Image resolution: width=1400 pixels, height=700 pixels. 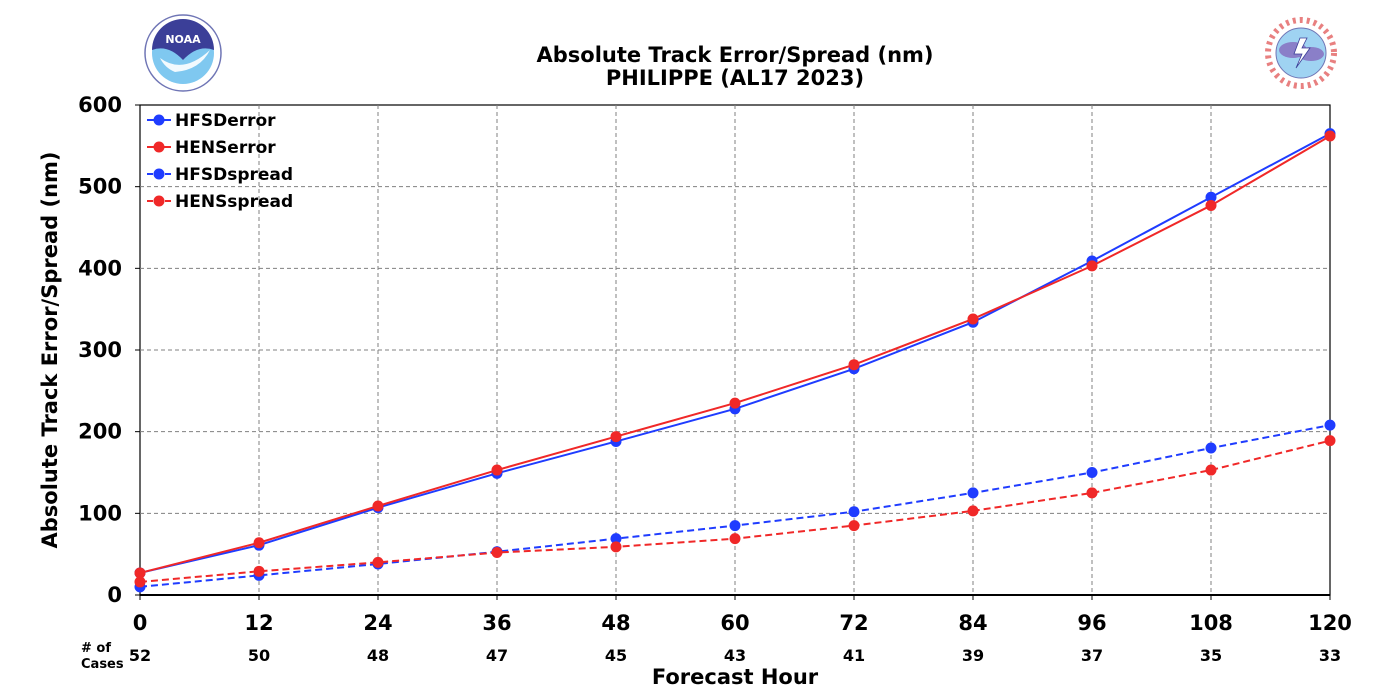 What do you see at coordinates (1330, 623) in the screenshot?
I see `x-tick-label: 120` at bounding box center [1330, 623].